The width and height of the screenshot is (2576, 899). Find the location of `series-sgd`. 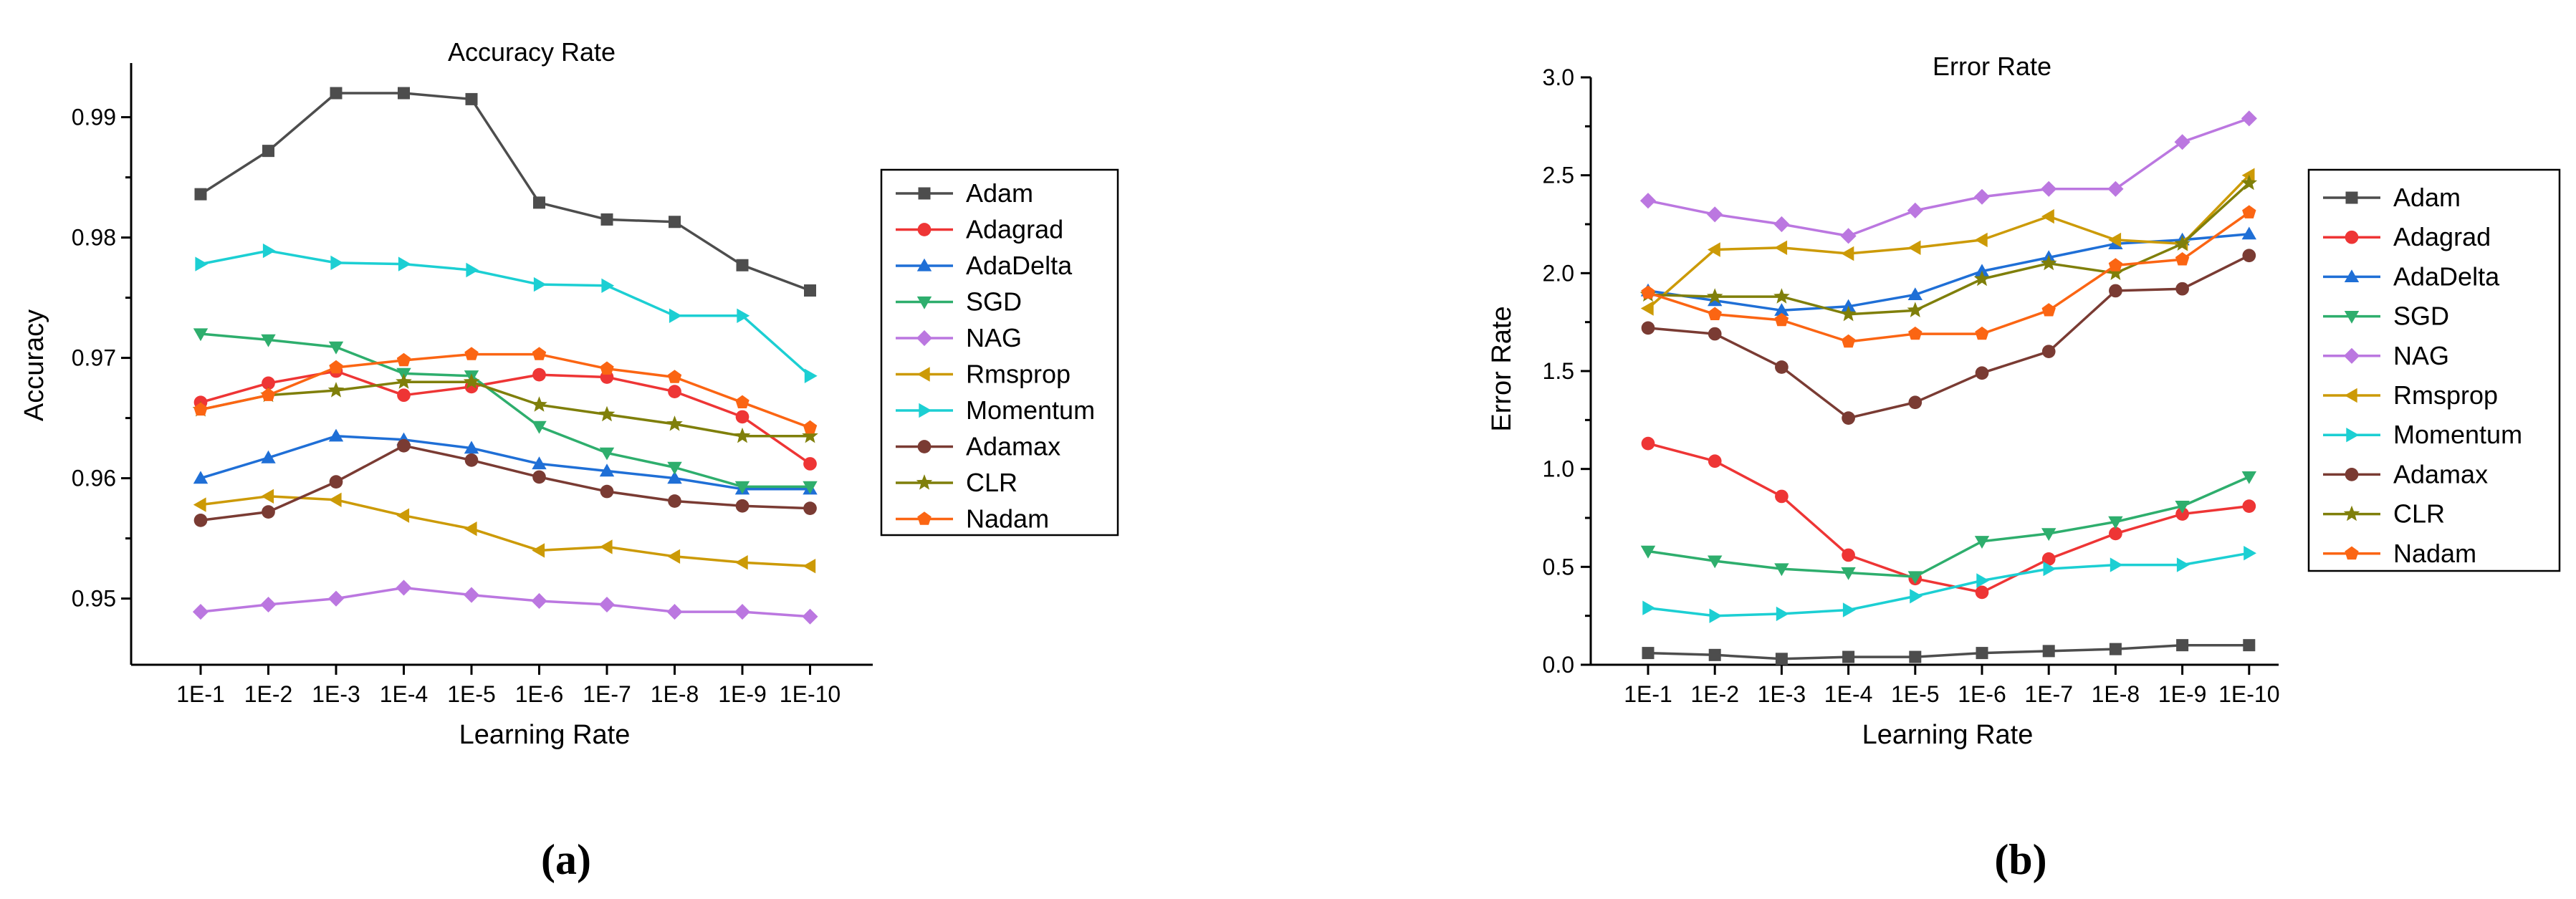

series-sgd is located at coordinates (505, 411).